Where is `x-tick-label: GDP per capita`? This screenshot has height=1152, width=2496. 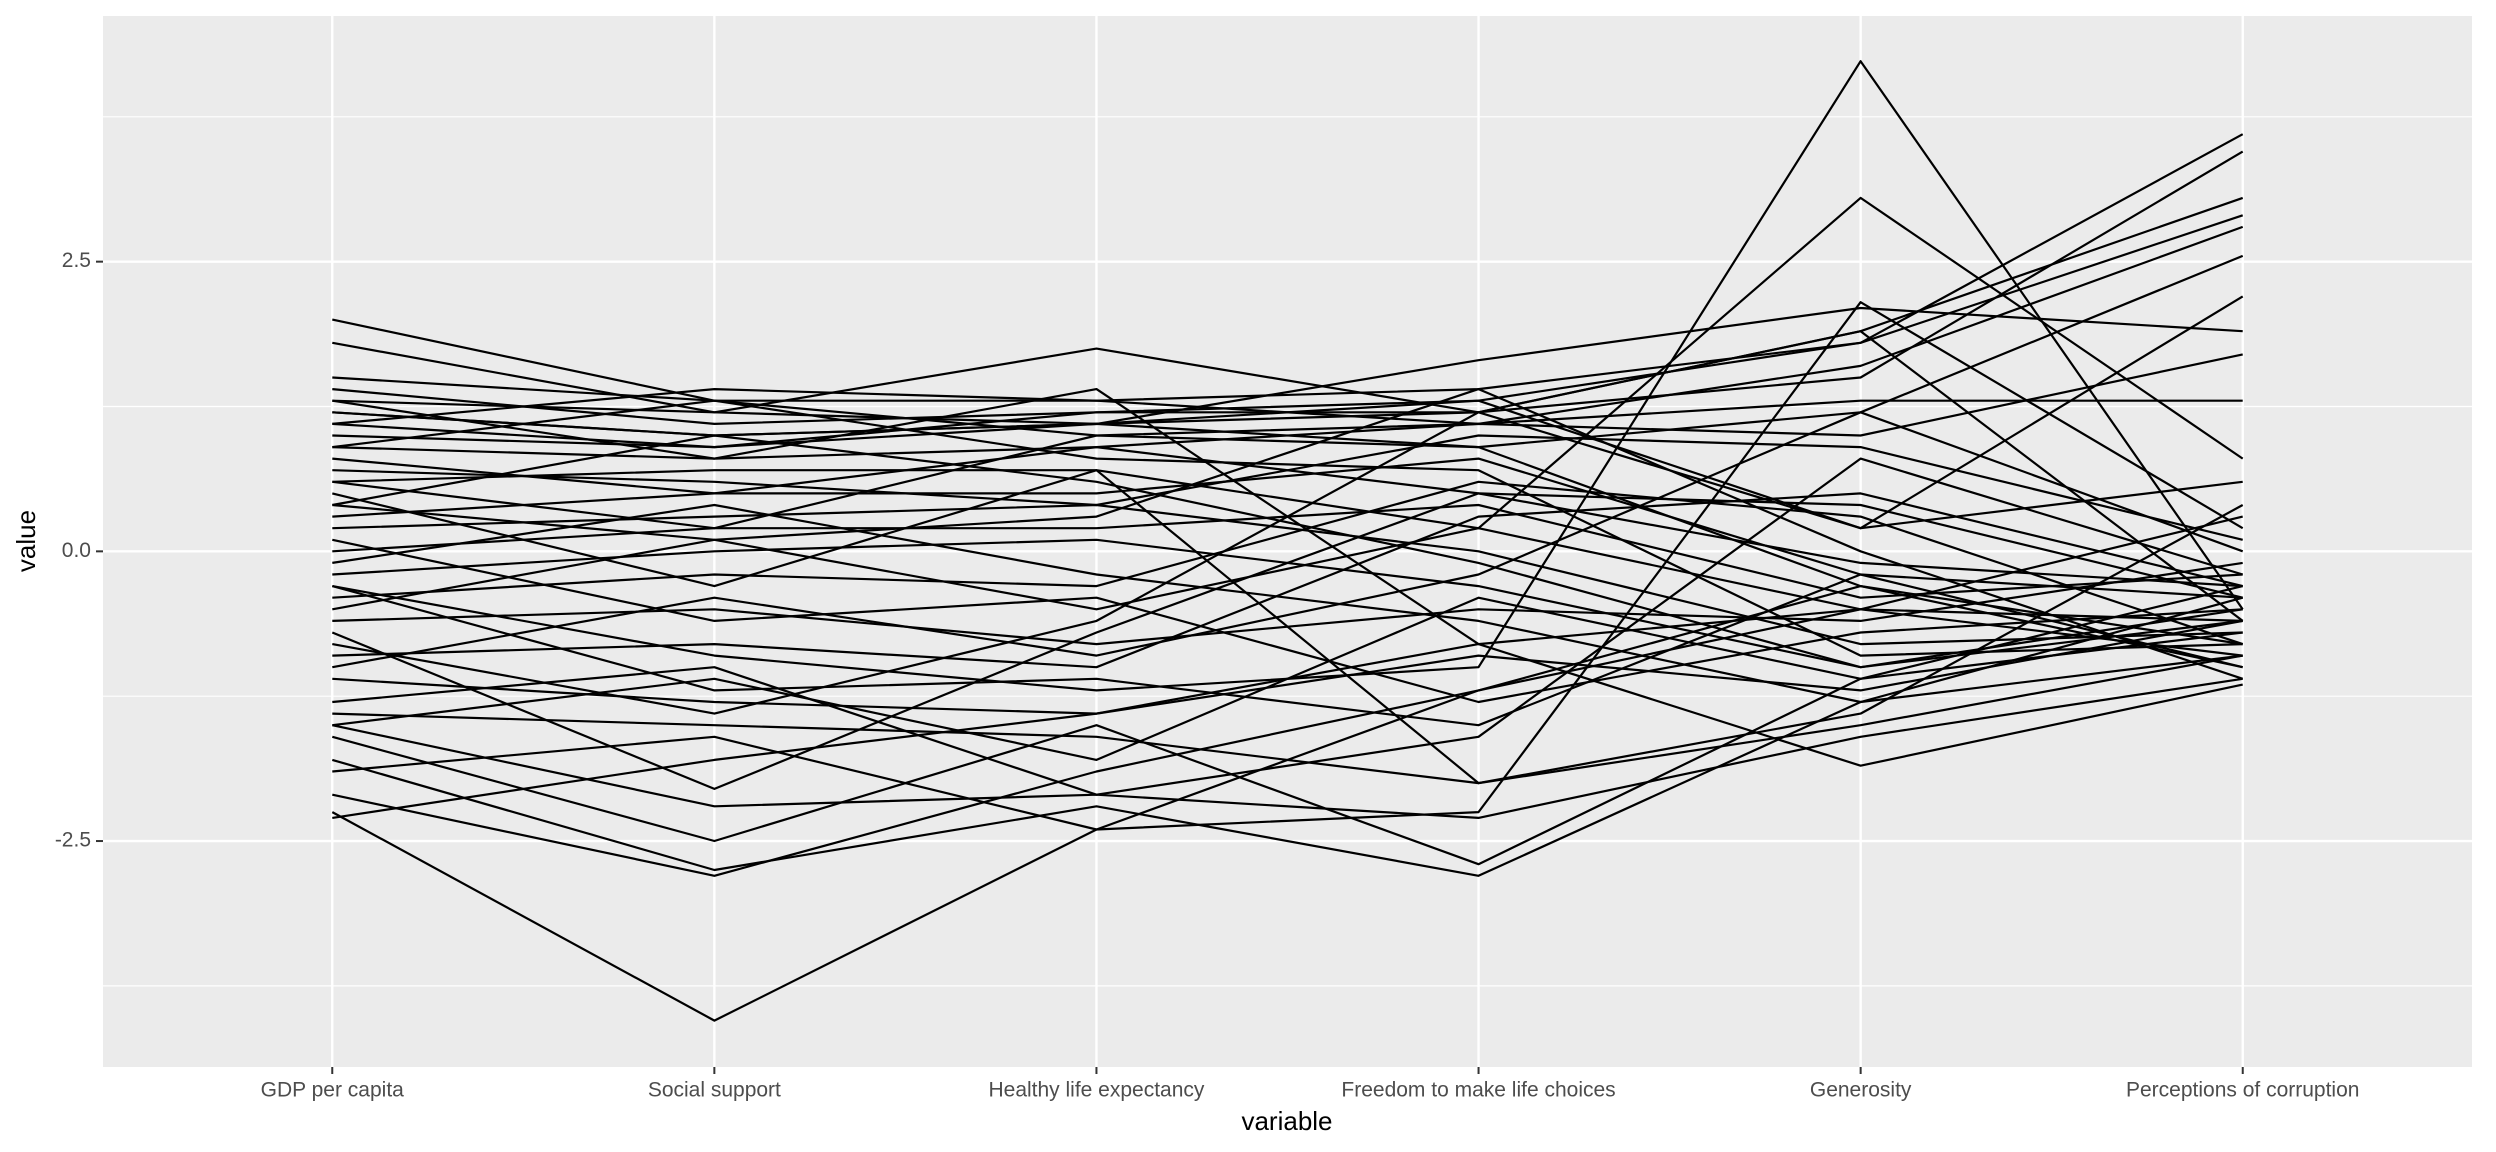 x-tick-label: GDP per capita is located at coordinates (333, 1090).